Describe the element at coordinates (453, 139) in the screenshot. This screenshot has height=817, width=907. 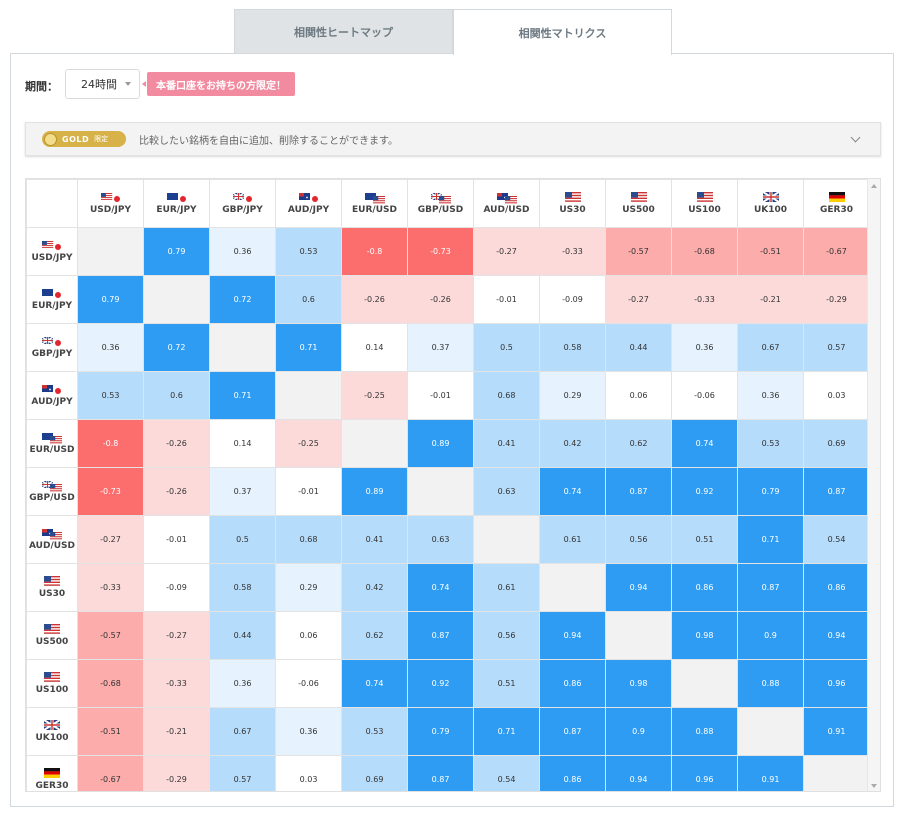
I see `gold-feature-bar: GOLD 限定 比較したい銘柄を自由に追加、削除することができます。` at that location.